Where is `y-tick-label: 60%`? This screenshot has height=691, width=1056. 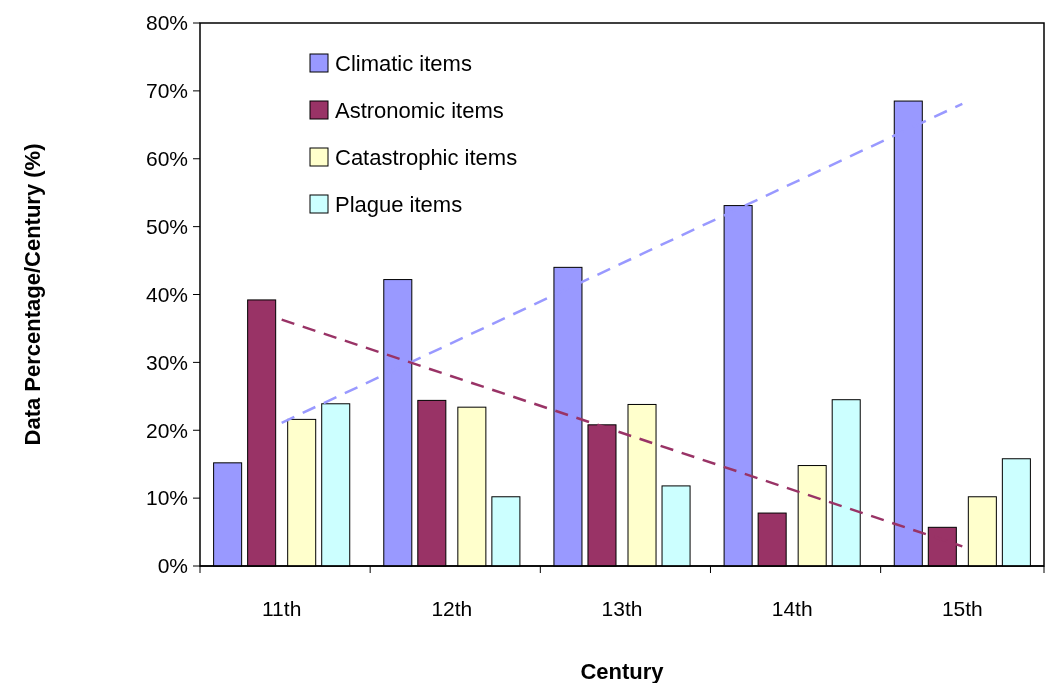 y-tick-label: 60% is located at coordinates (166, 159).